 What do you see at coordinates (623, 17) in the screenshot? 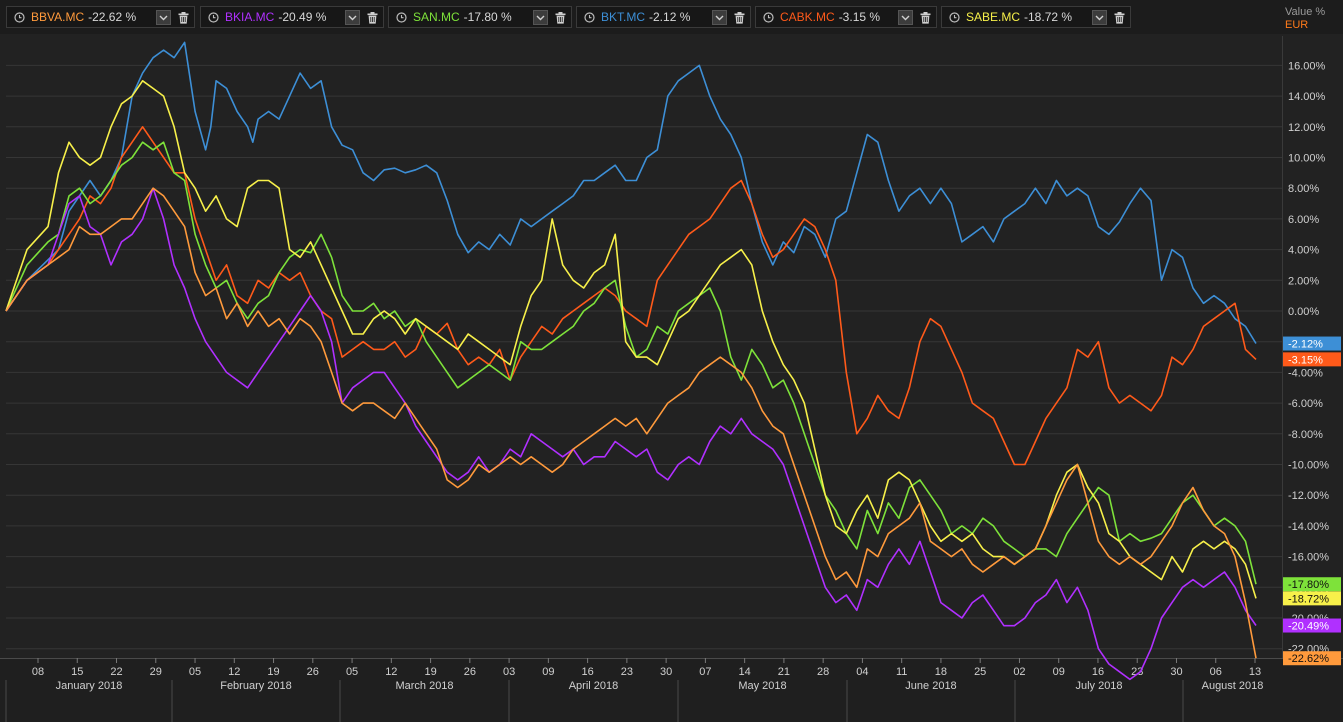
I see `legend-symbol: BKT.MC` at bounding box center [623, 17].